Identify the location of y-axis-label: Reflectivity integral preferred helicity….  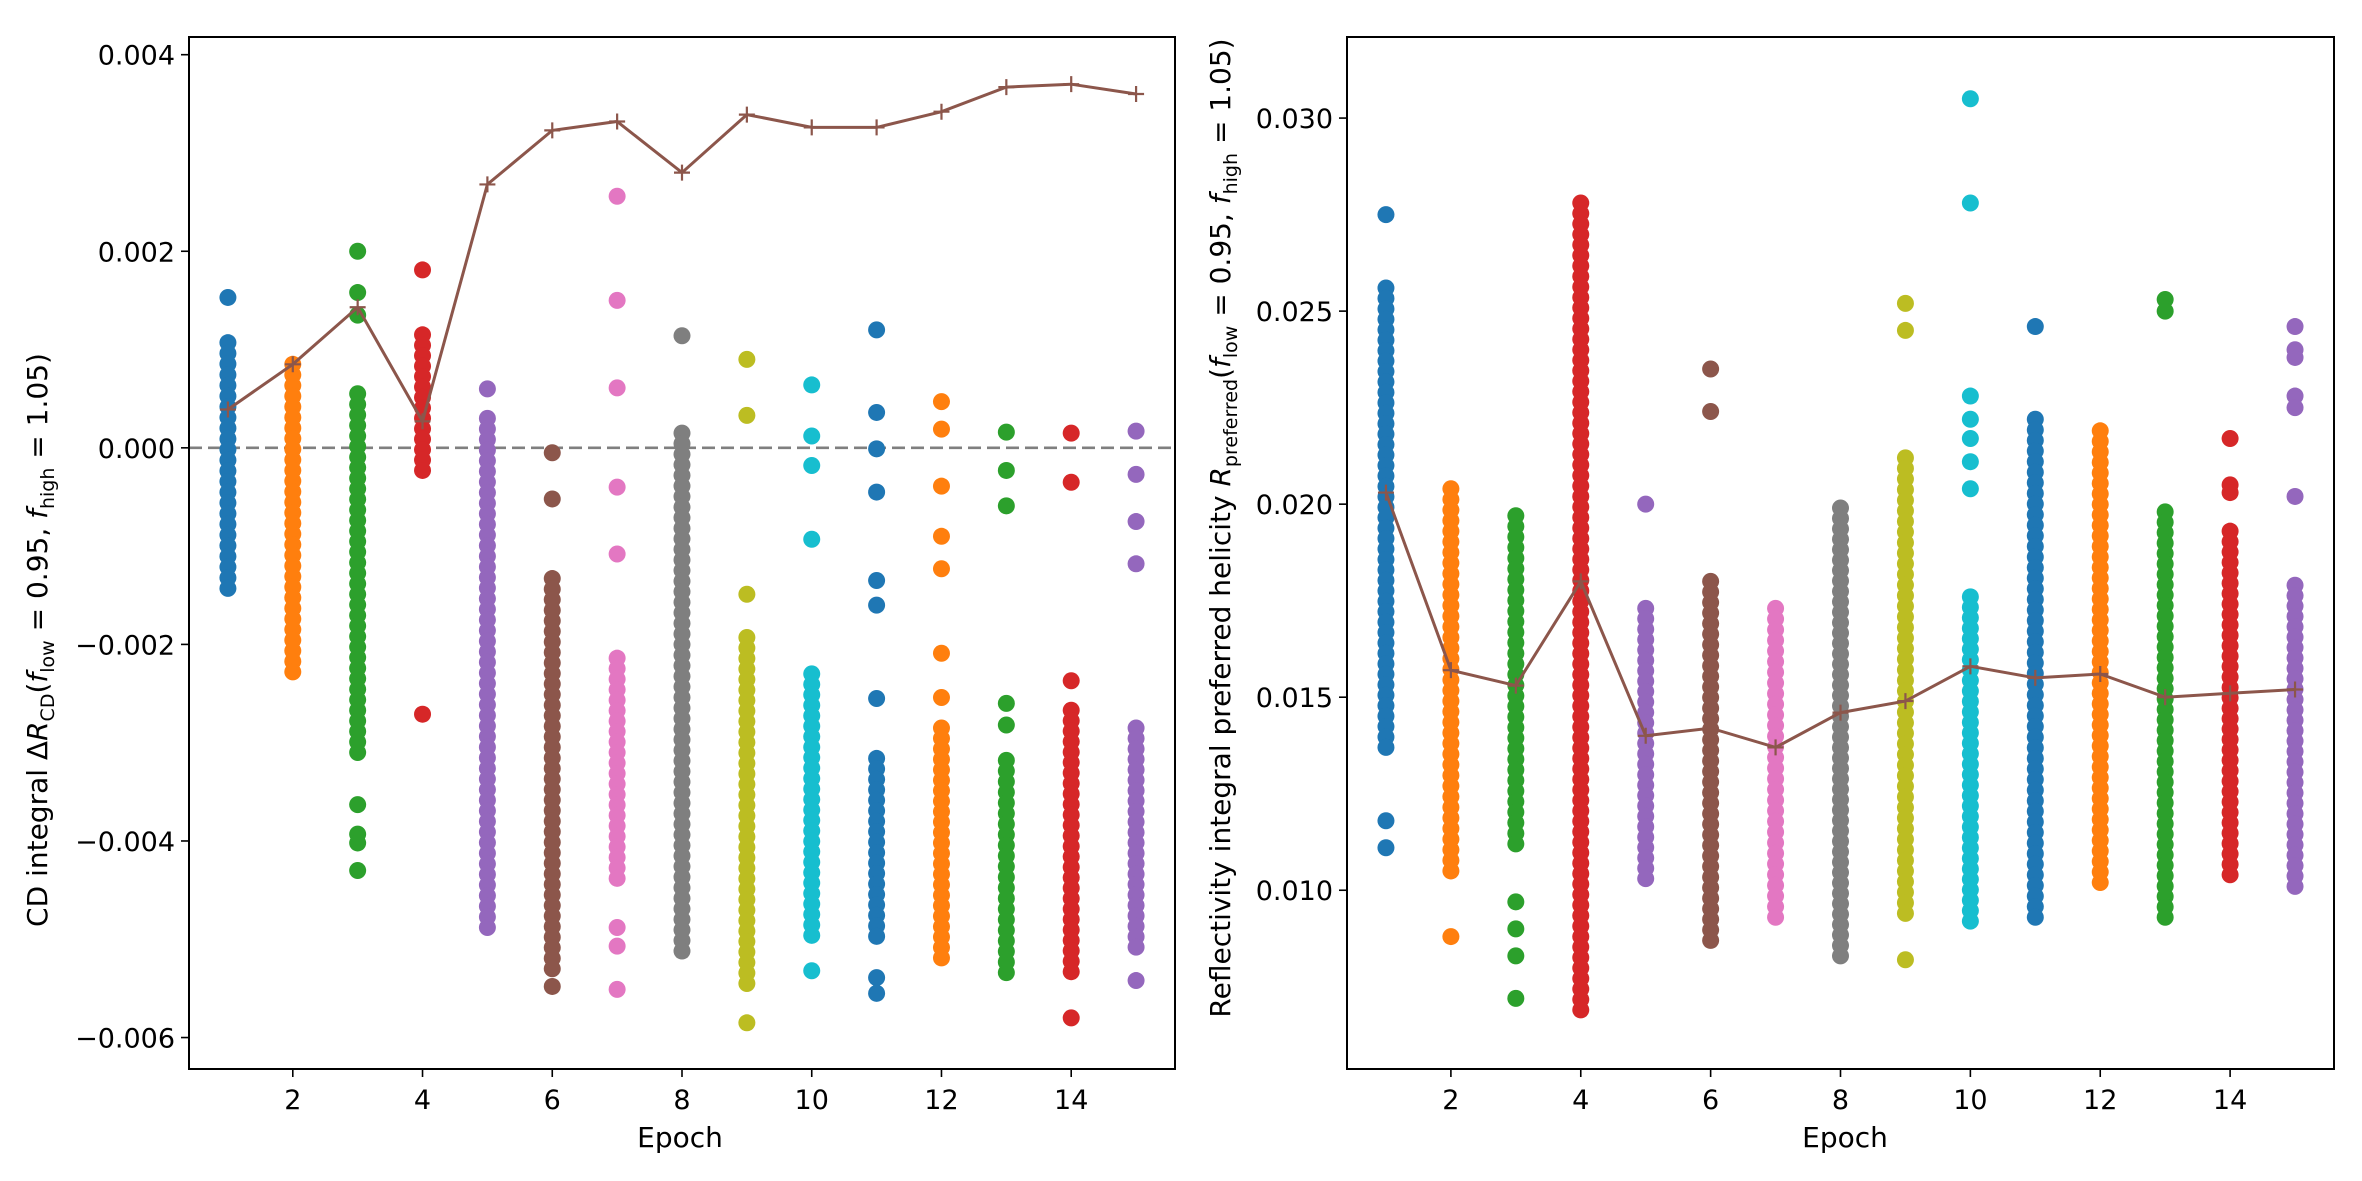
(1223, 527).